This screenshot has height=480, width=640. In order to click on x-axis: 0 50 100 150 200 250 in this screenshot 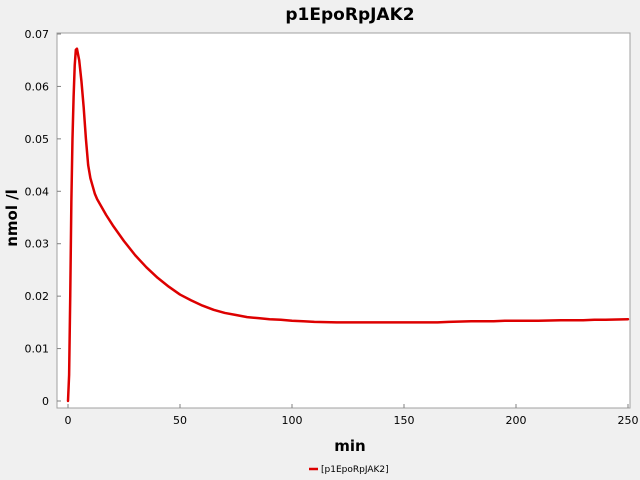, I will do `click(352, 415)`.